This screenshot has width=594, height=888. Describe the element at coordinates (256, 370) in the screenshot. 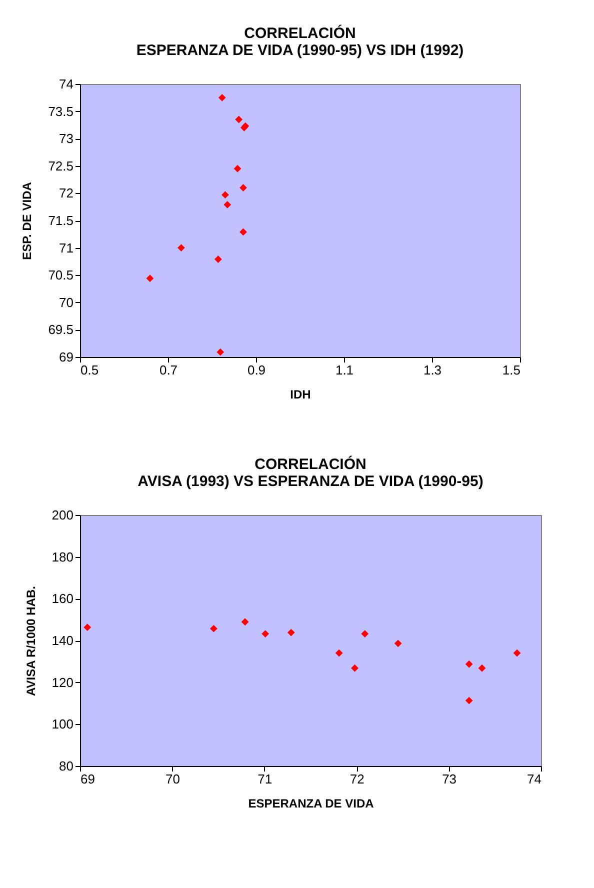

I see `x-tick-label: 0.9` at that location.